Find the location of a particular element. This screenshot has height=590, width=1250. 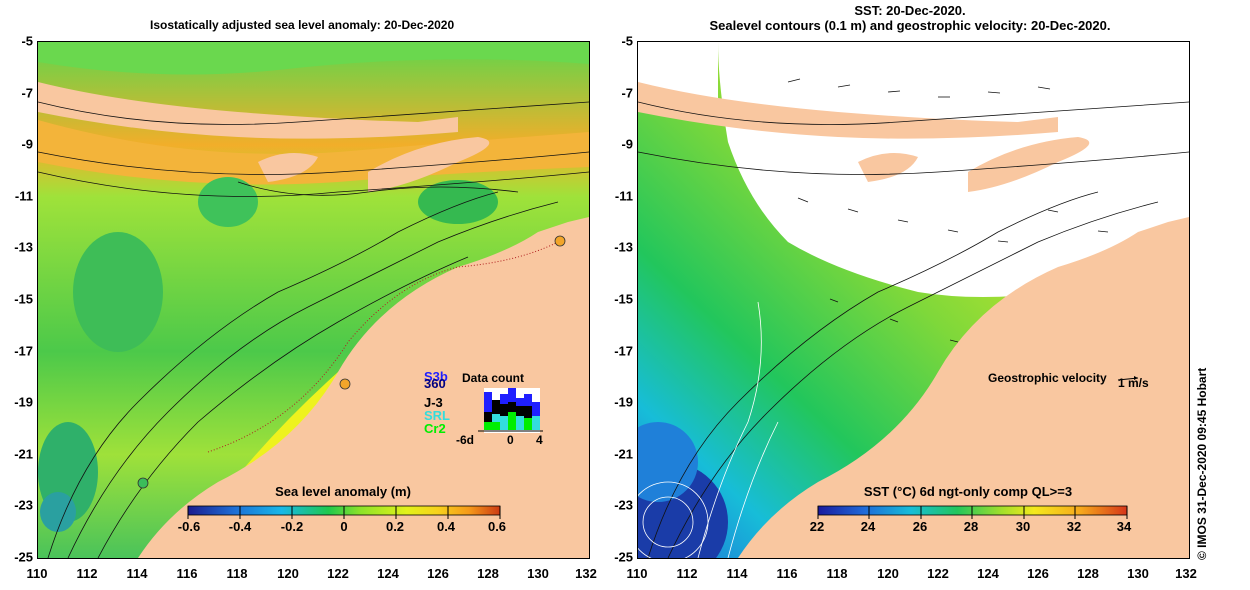

data-count-tick-4: 4 is located at coordinates (539, 440).